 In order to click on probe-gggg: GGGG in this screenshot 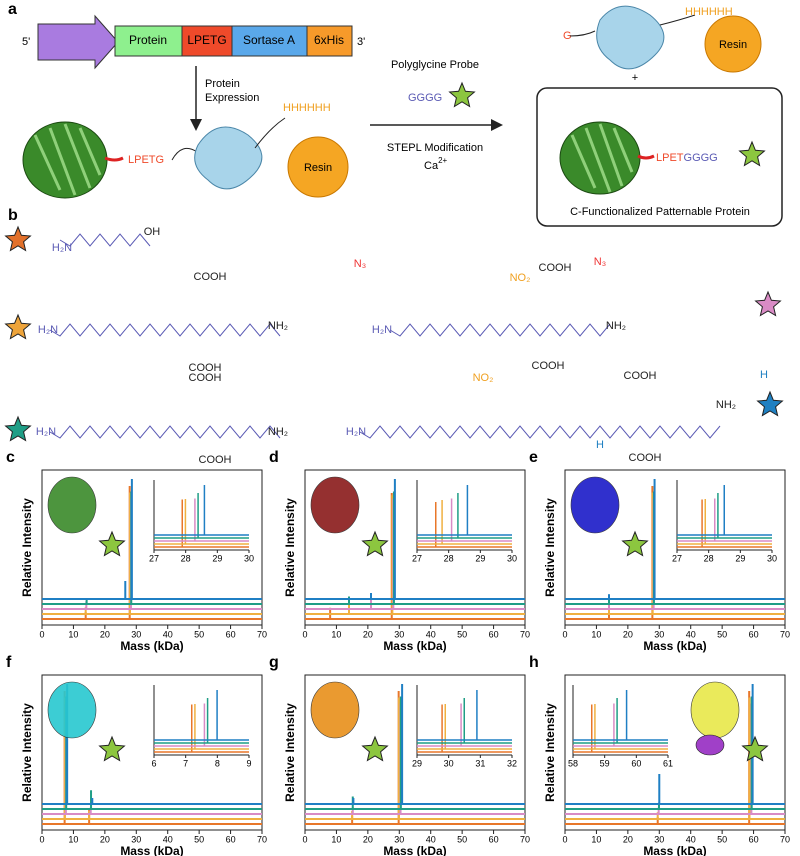, I will do `click(425, 98)`.